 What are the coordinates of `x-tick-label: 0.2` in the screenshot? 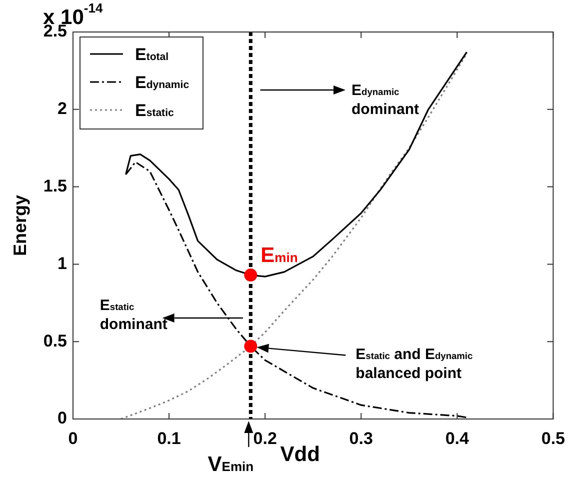 It's located at (265, 438).